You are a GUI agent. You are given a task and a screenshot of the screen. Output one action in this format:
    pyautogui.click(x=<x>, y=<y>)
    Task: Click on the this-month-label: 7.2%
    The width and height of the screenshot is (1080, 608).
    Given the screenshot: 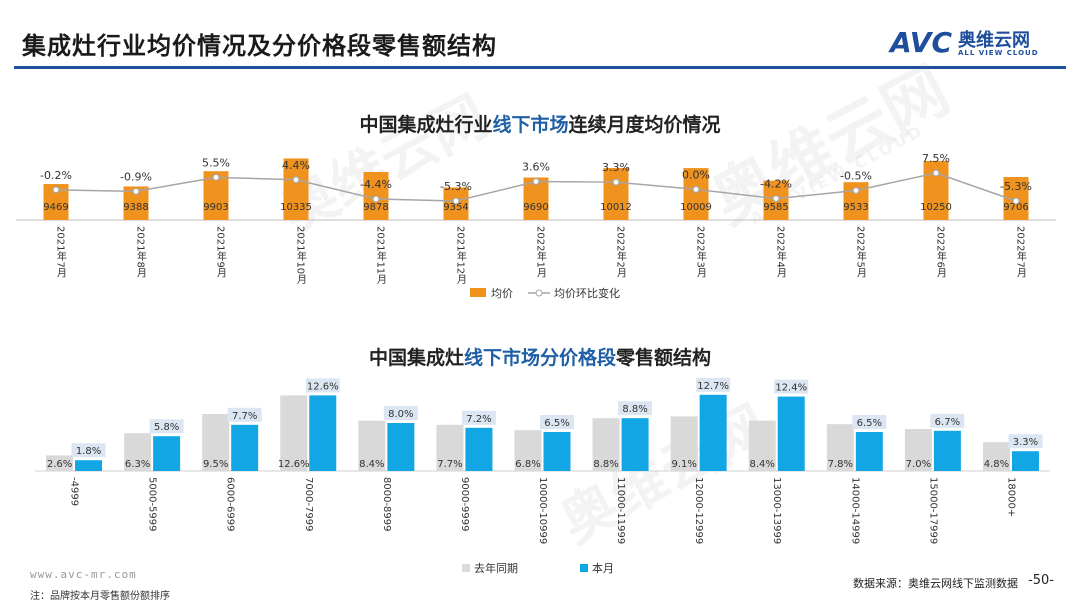 What is the action you would take?
    pyautogui.click(x=478, y=419)
    